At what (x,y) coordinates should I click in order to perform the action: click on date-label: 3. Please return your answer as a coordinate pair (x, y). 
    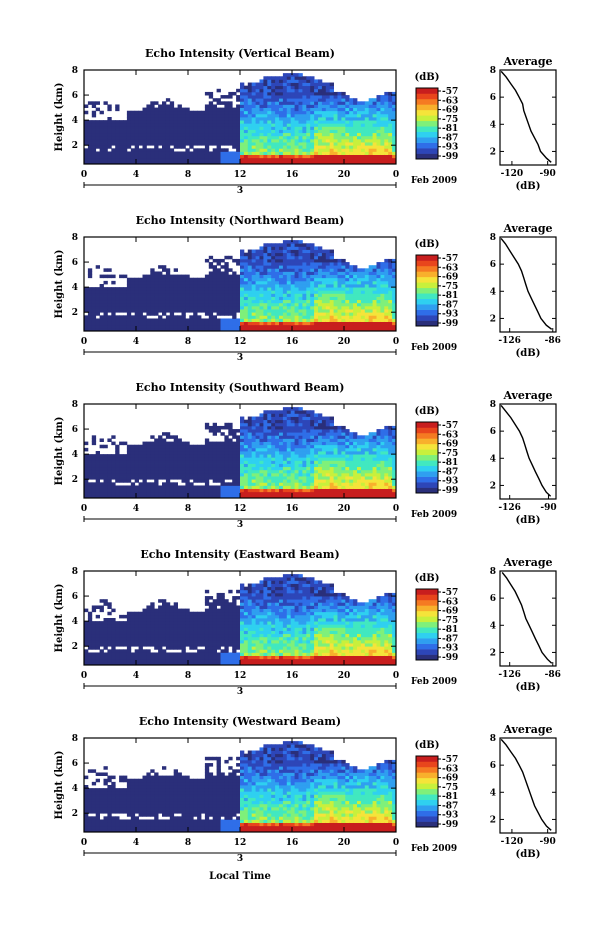
    Looking at the image, I should click on (240, 358).